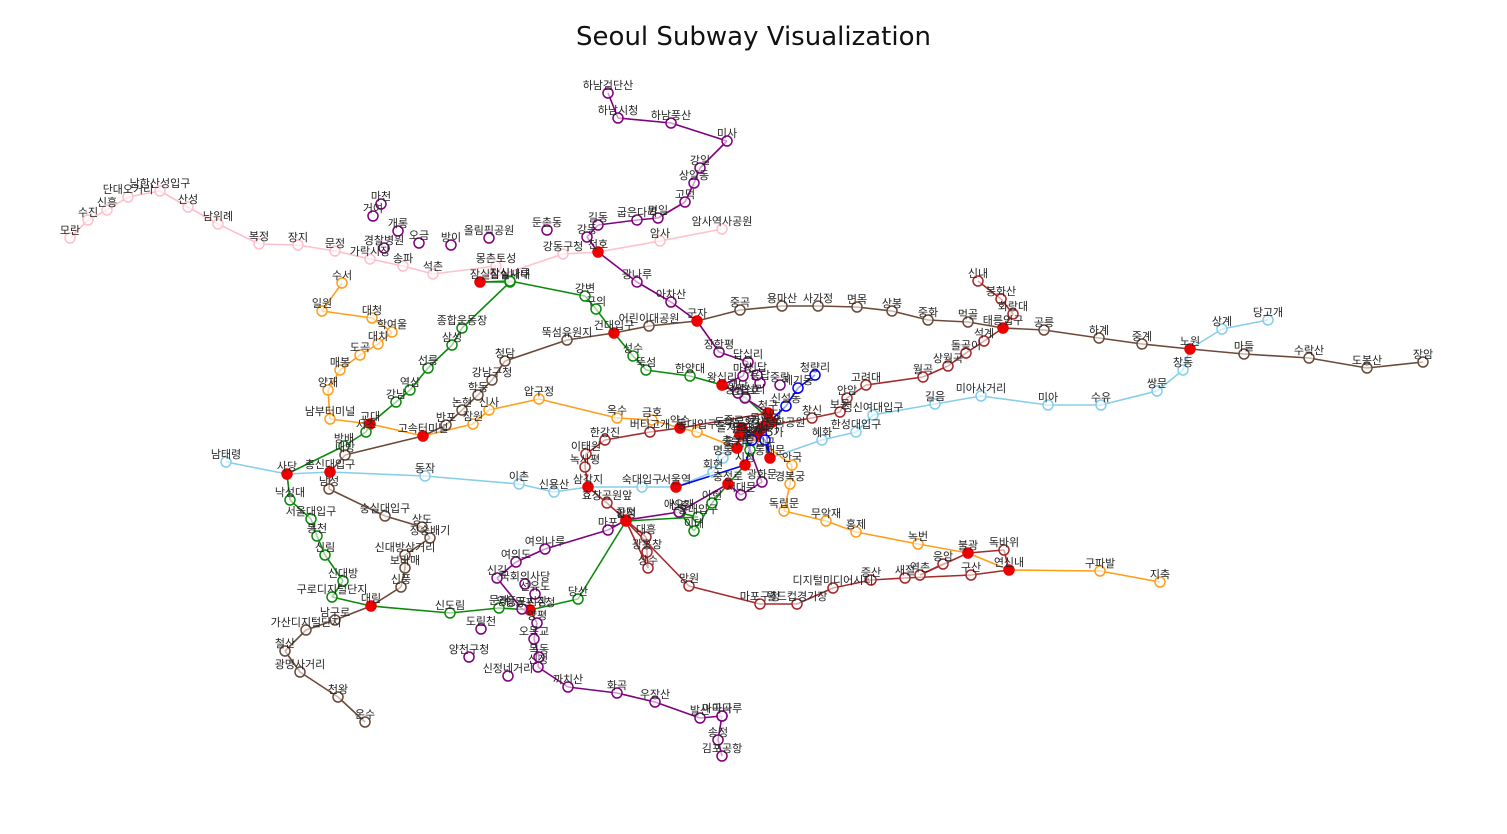  I want to click on station-label: 상월곡, so click(948, 358).